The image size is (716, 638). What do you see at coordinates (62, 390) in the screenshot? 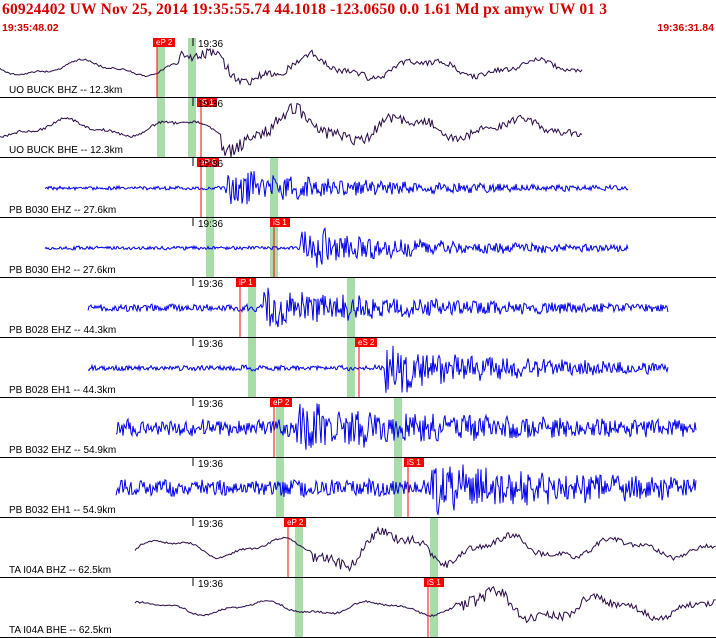
I see `station-channel-label: PB B028 EH1 -- 44.3km` at bounding box center [62, 390].